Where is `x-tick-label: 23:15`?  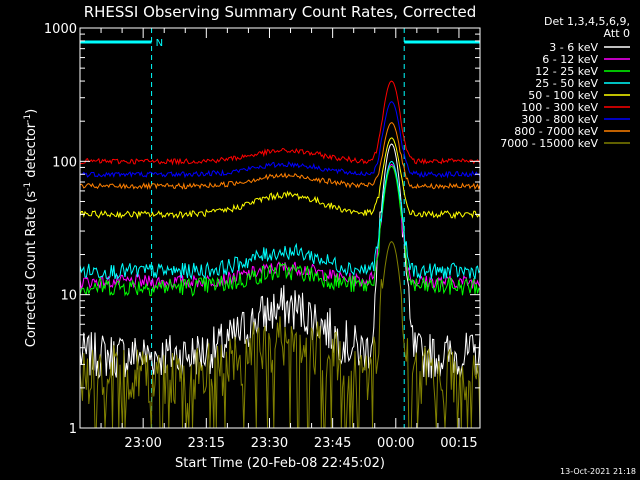
x-tick-label: 23:15 is located at coordinates (206, 443).